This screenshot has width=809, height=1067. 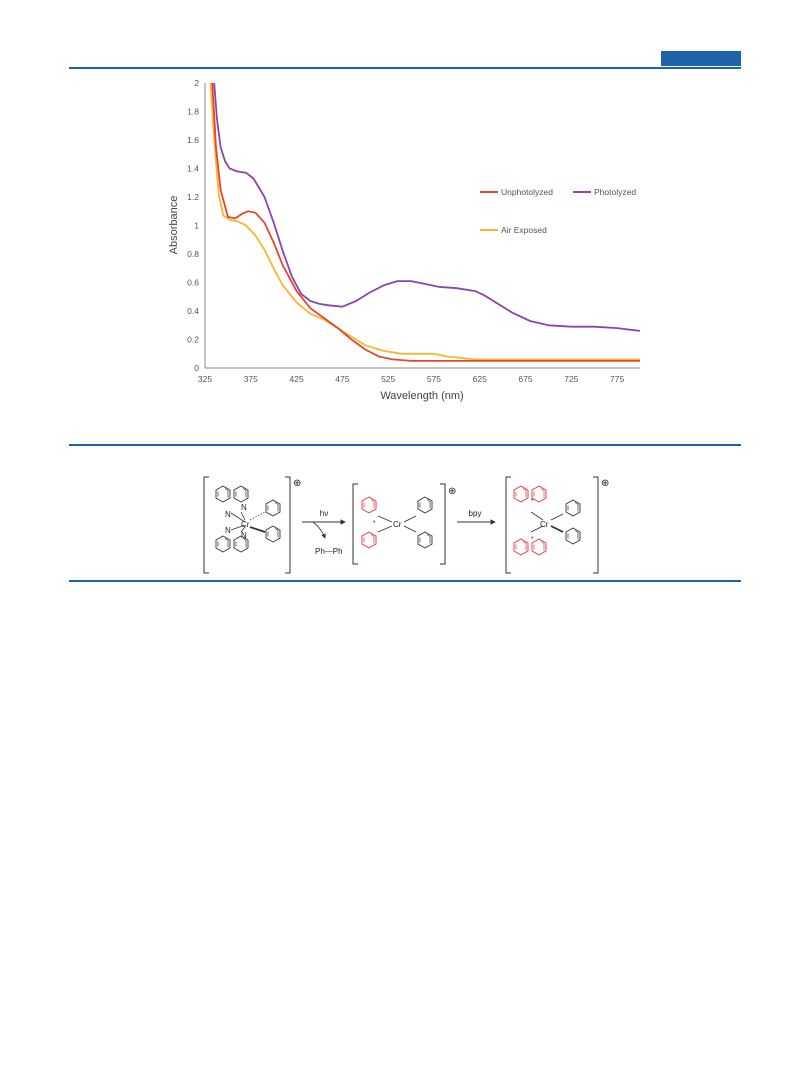 I want to click on x-tick-label: 525, so click(x=388, y=379).